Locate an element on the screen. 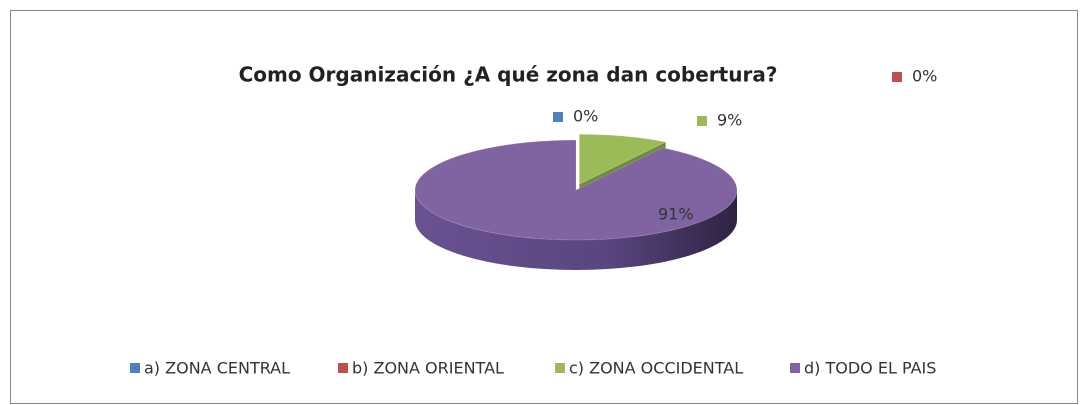 Image resolution: width=1089 pixels, height=405 pixels. legend-label: b) ZONA ORIENTAL is located at coordinates (428, 368).